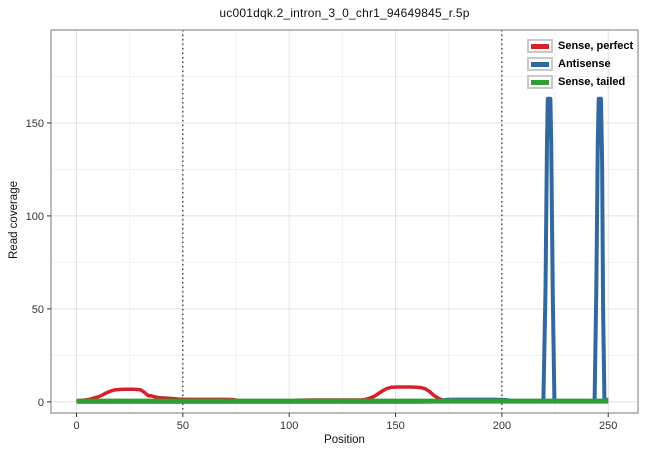 Image resolution: width=650 pixels, height=460 pixels. I want to click on x-tick-label: 0, so click(76, 426).